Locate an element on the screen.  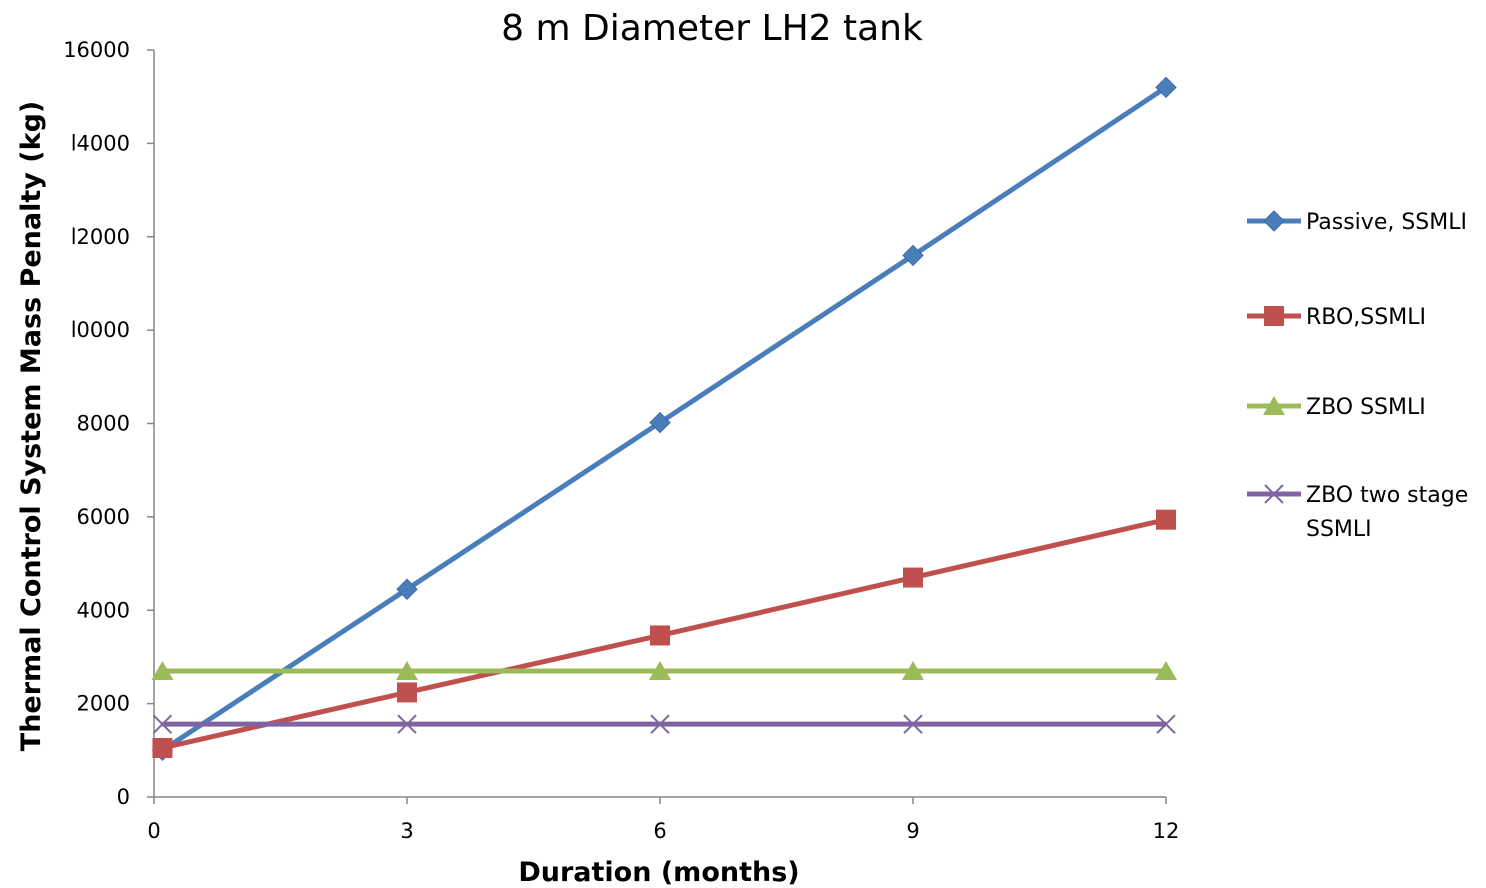
legend-label: ZBO SSMLI is located at coordinates (1366, 407).